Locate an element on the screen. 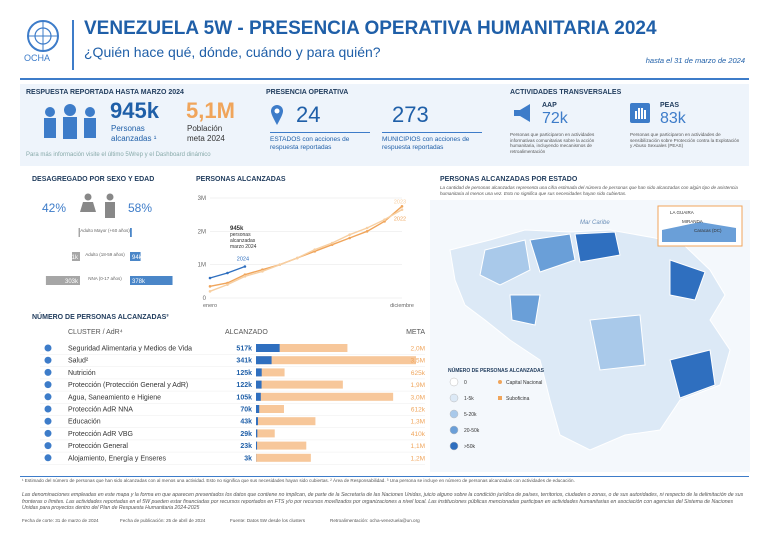 The image size is (769, 541). value-label: 94k is located at coordinates (137, 258).